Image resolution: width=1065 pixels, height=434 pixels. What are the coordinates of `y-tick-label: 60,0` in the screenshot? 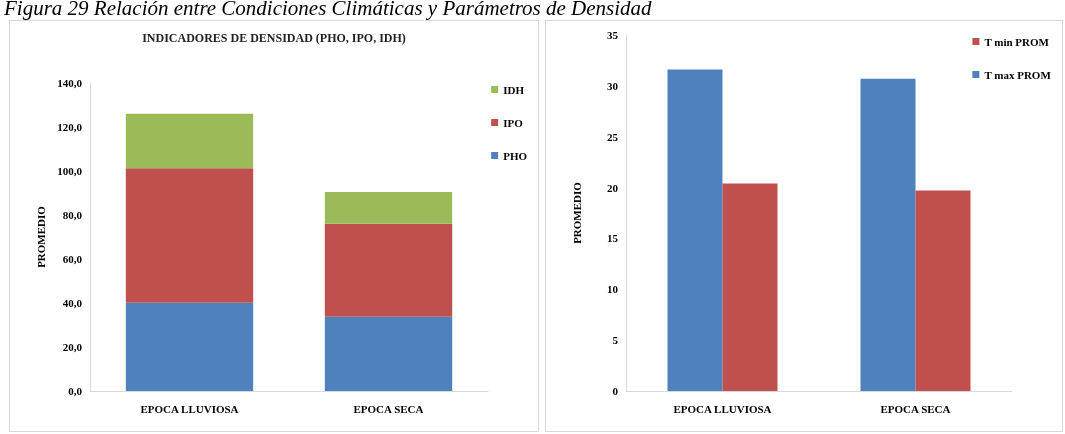 It's located at (72, 259).